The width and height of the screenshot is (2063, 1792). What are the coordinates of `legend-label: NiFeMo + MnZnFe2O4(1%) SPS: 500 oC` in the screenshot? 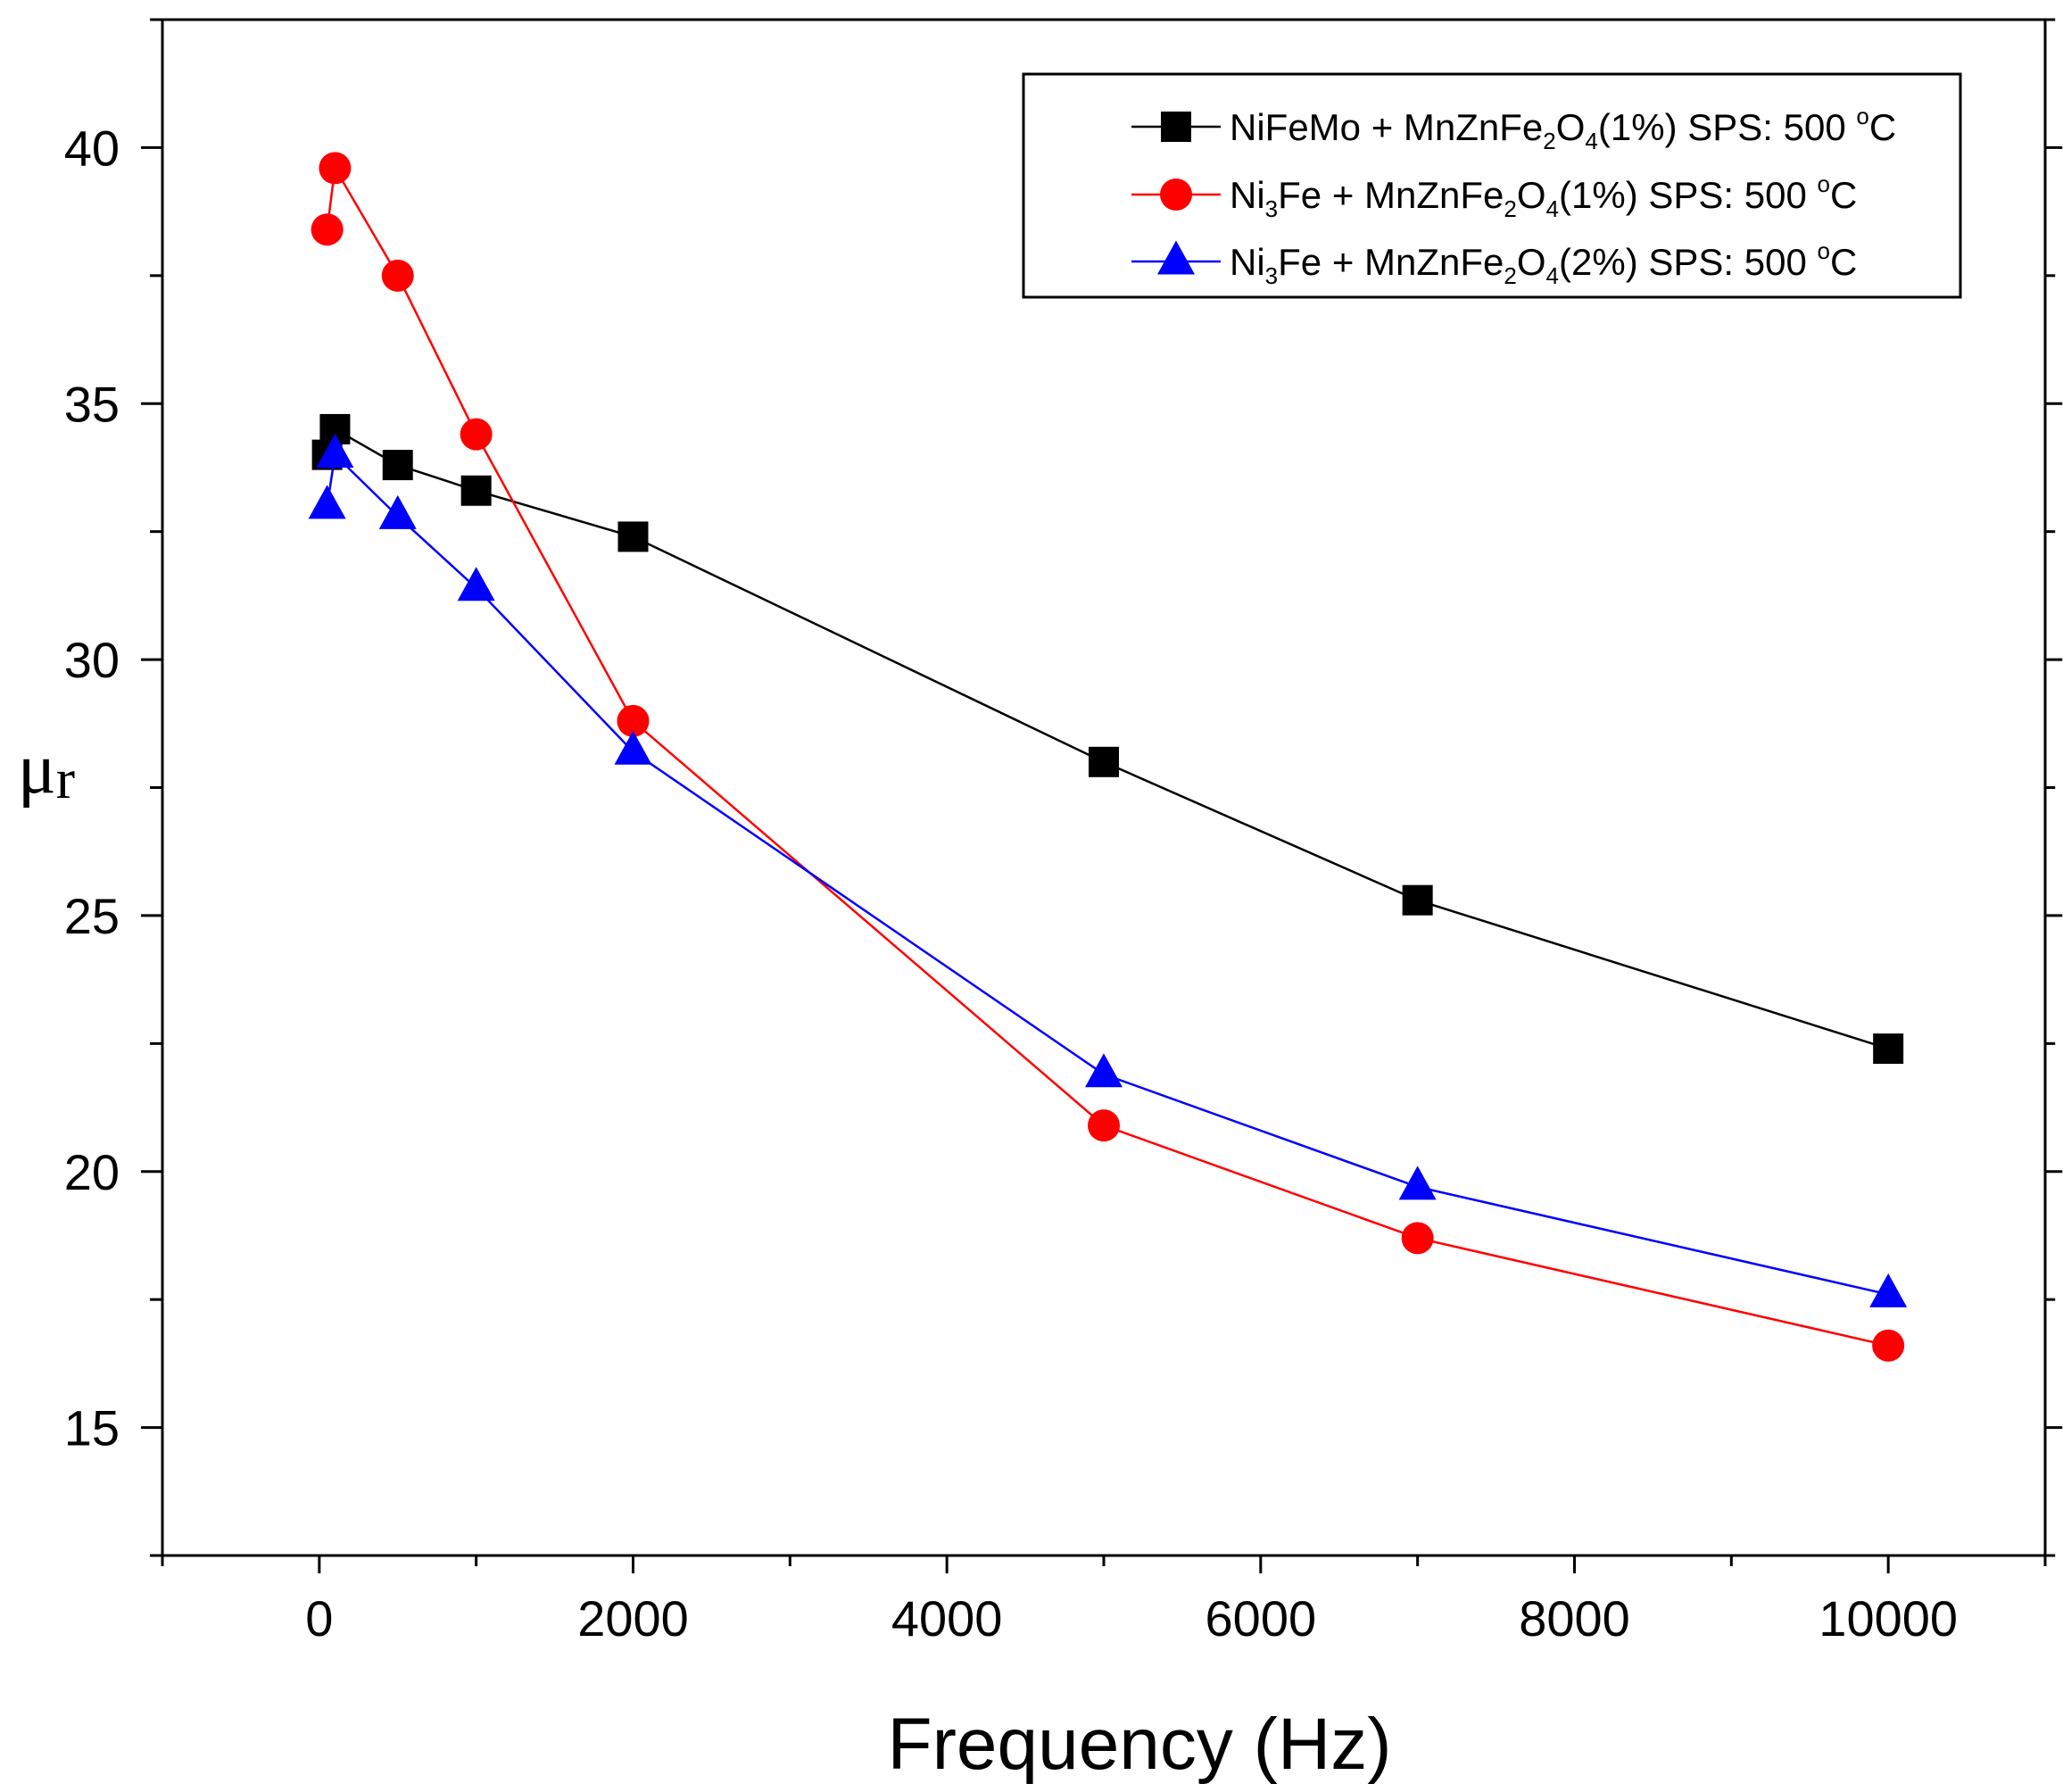 It's located at (1563, 128).